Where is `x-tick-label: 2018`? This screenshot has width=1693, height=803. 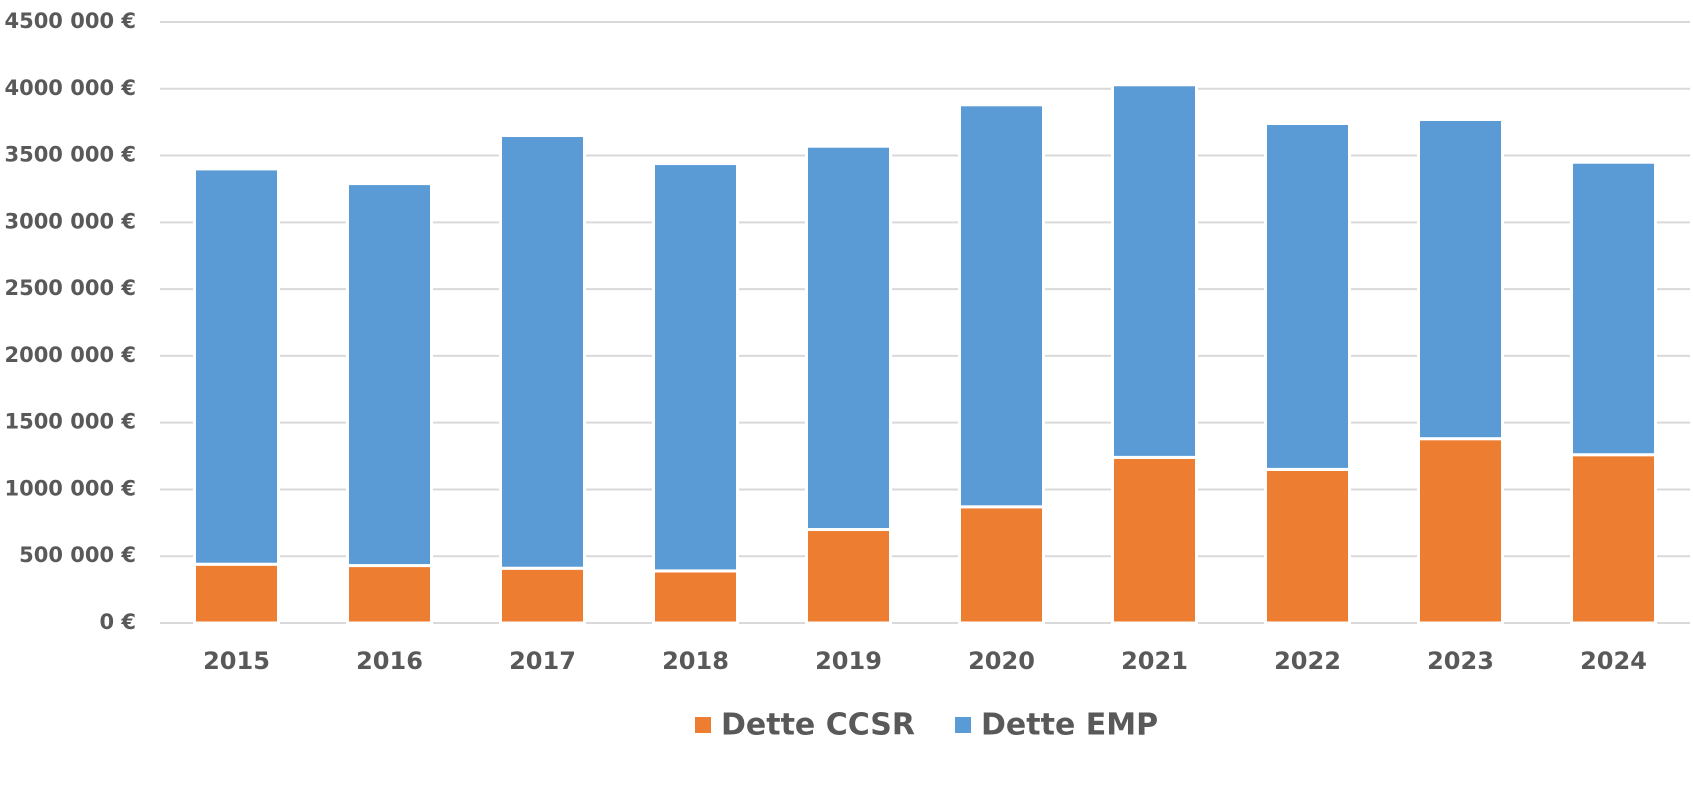
x-tick-label: 2018 is located at coordinates (695, 661).